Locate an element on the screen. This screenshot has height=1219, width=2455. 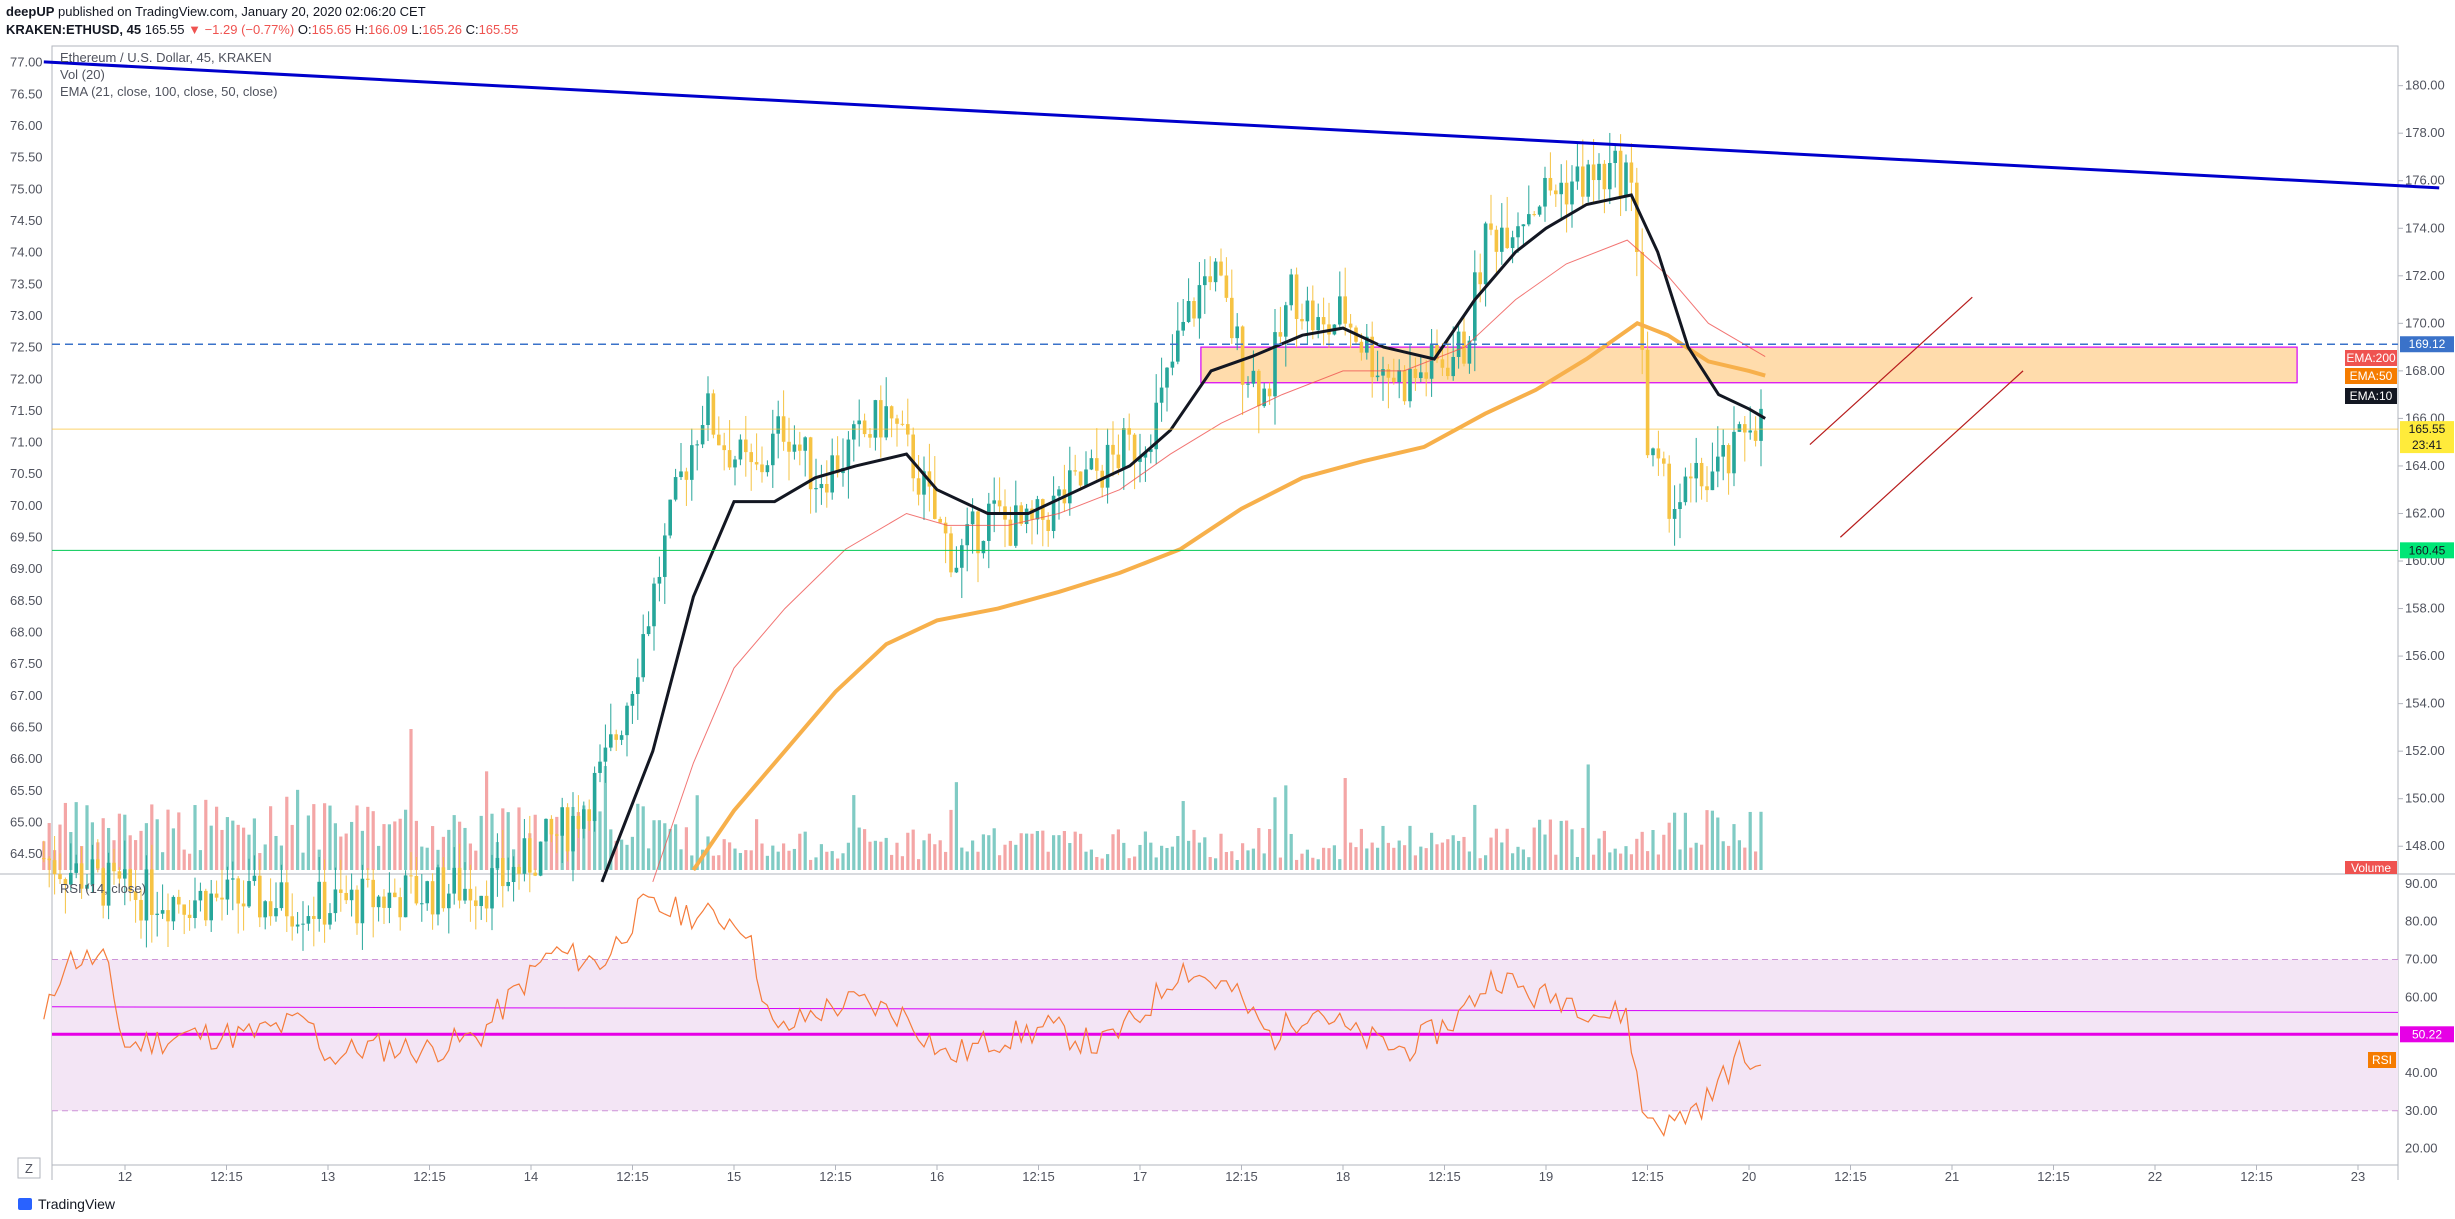
low-label: L: is located at coordinates (417, 29).